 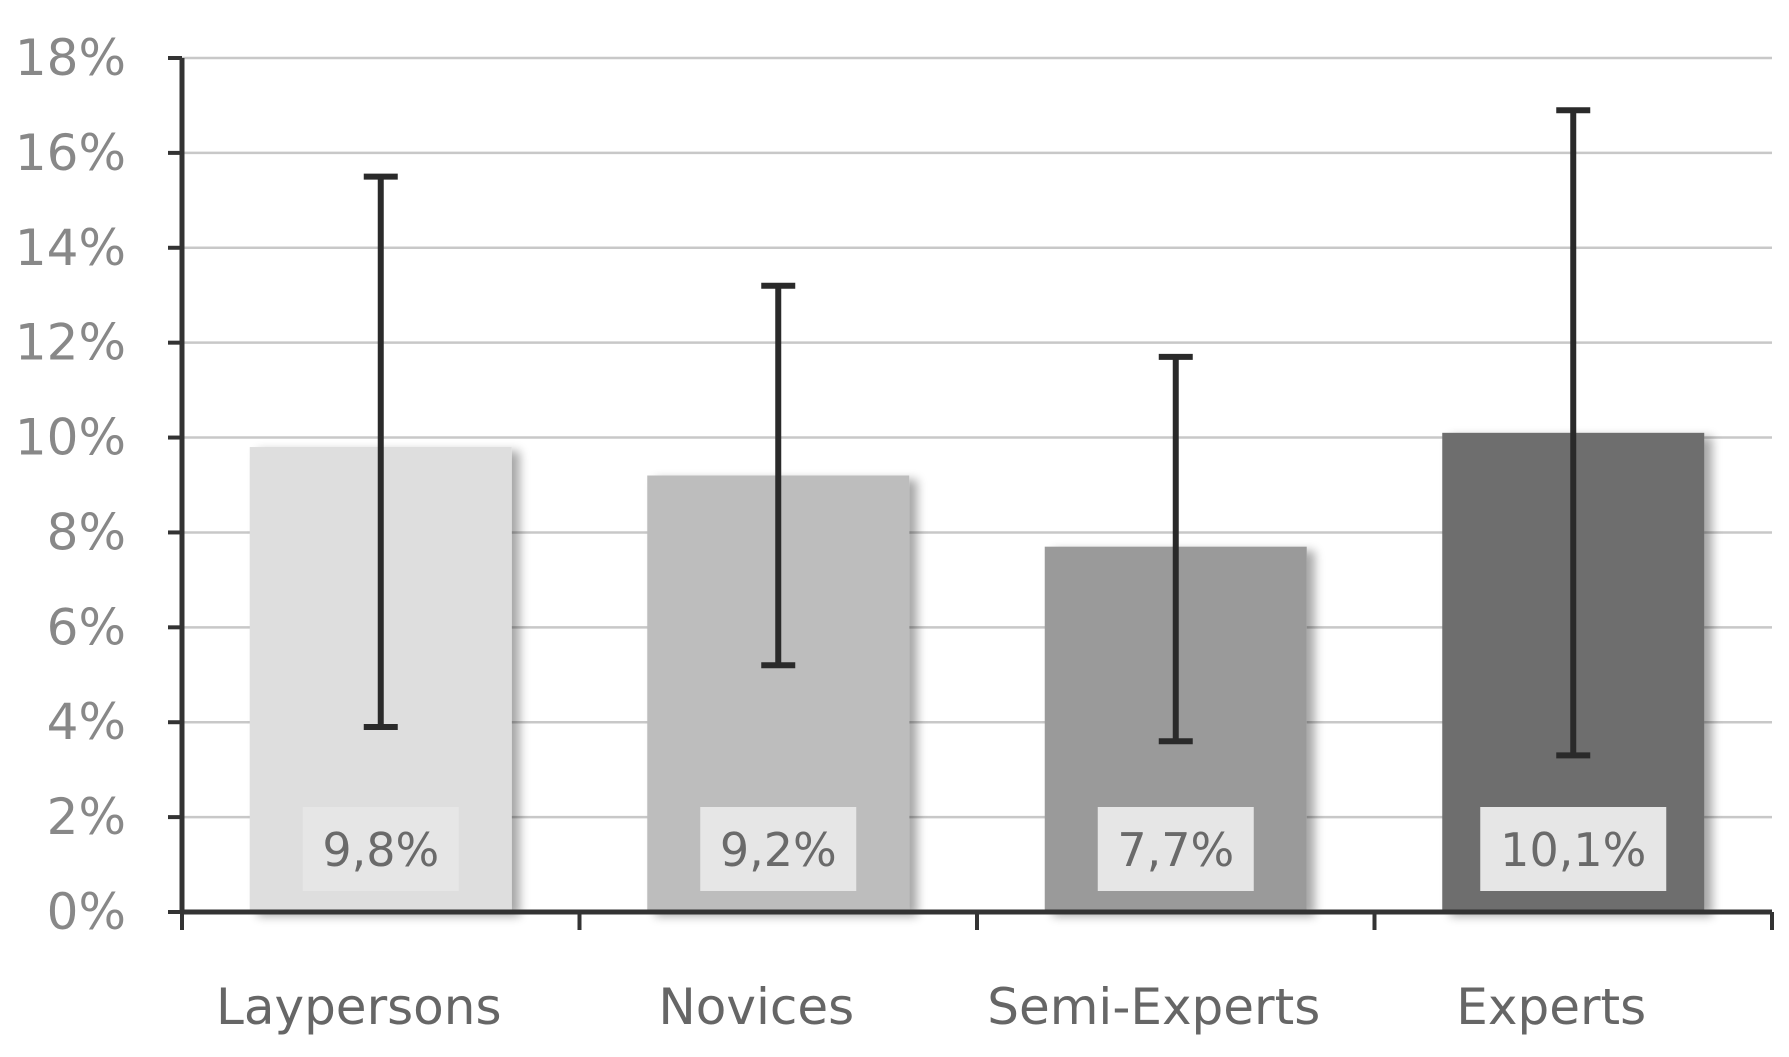 What do you see at coordinates (86, 532) in the screenshot?
I see `y-tick-label: 8%` at bounding box center [86, 532].